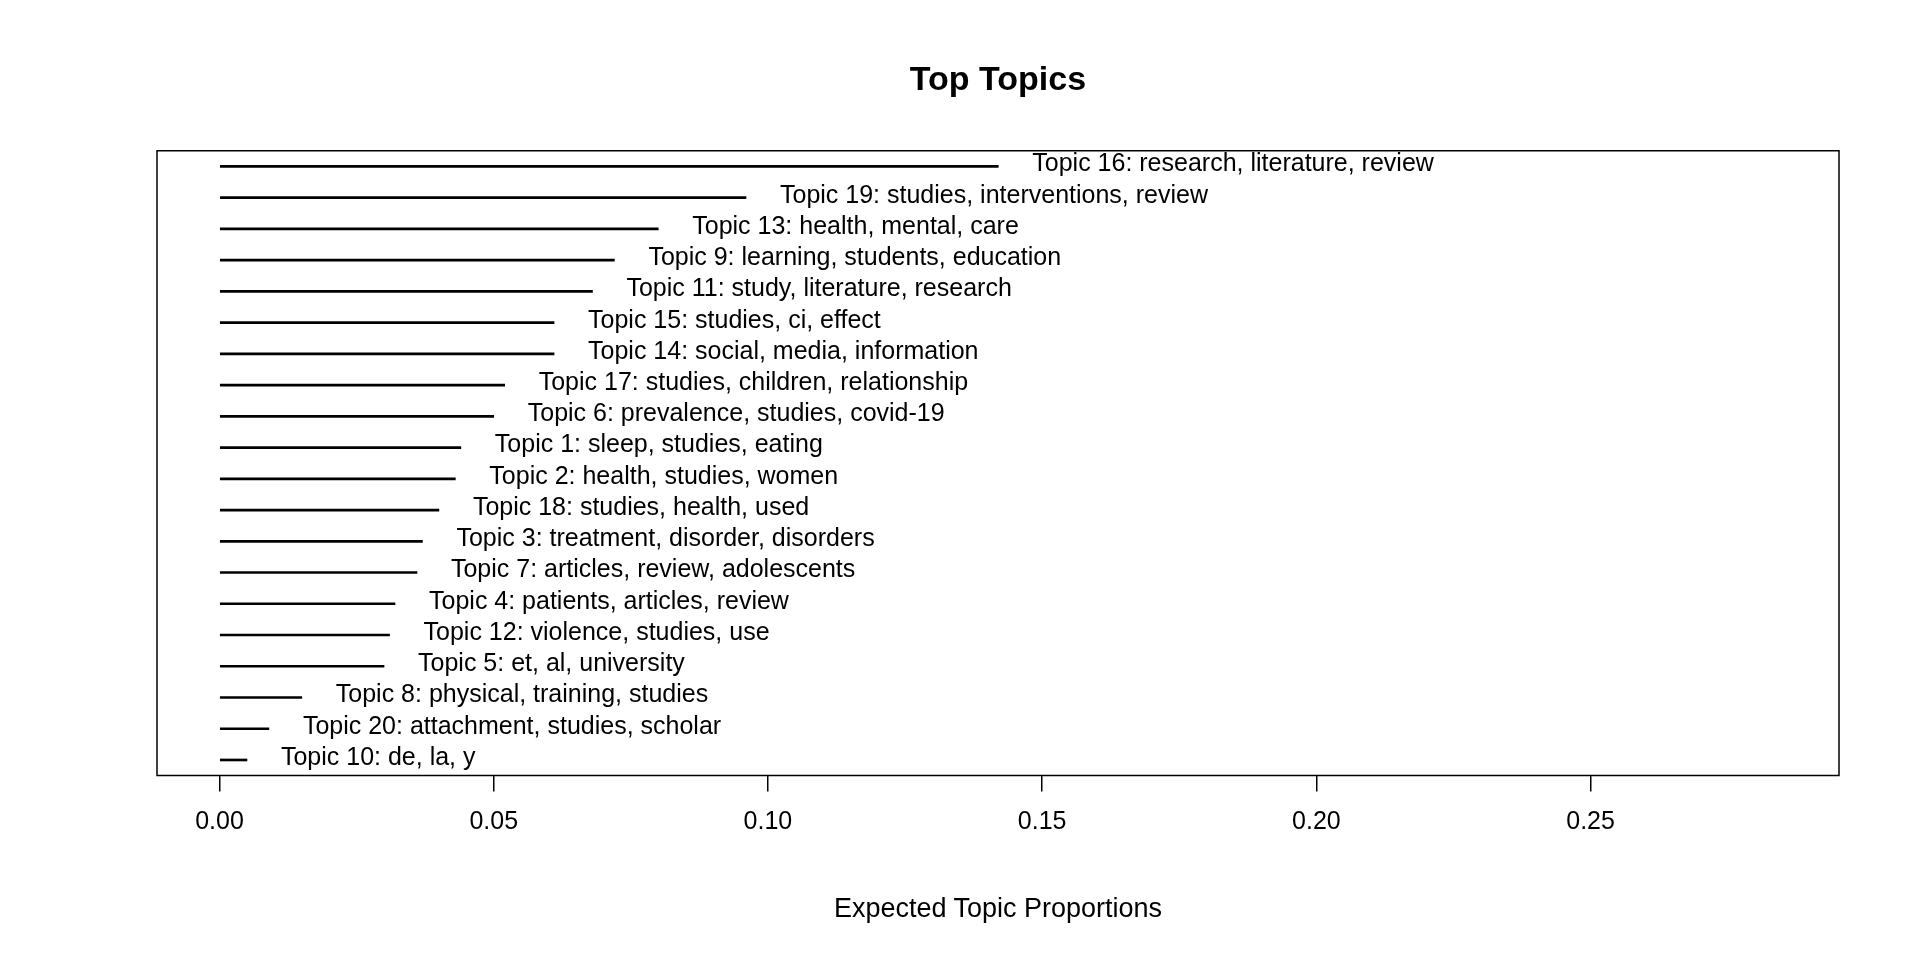 The height and width of the screenshot is (960, 1920). What do you see at coordinates (378, 755) in the screenshot?
I see `y-tick-label: Topic 10: de, la, y` at bounding box center [378, 755].